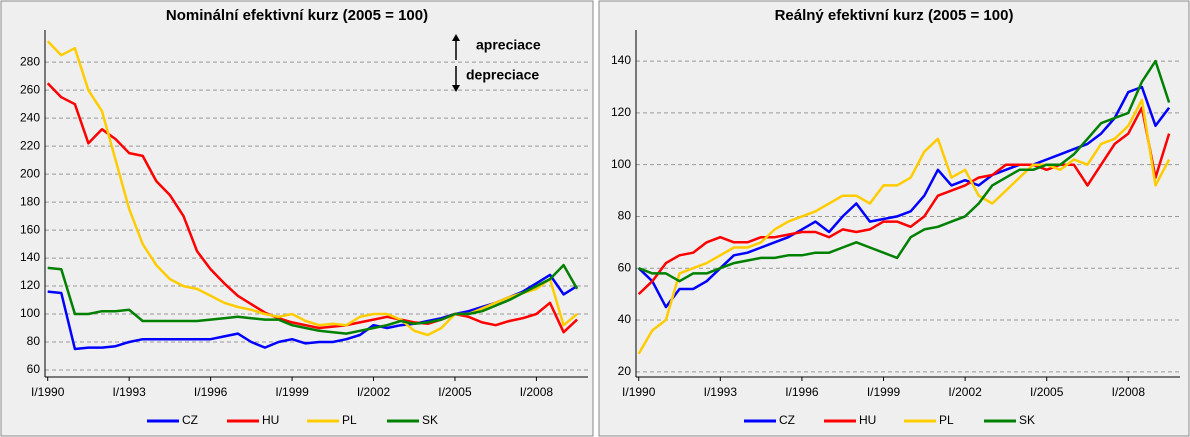 The height and width of the screenshot is (437, 1190). I want to click on y-tick-label: 240, so click(30, 117).